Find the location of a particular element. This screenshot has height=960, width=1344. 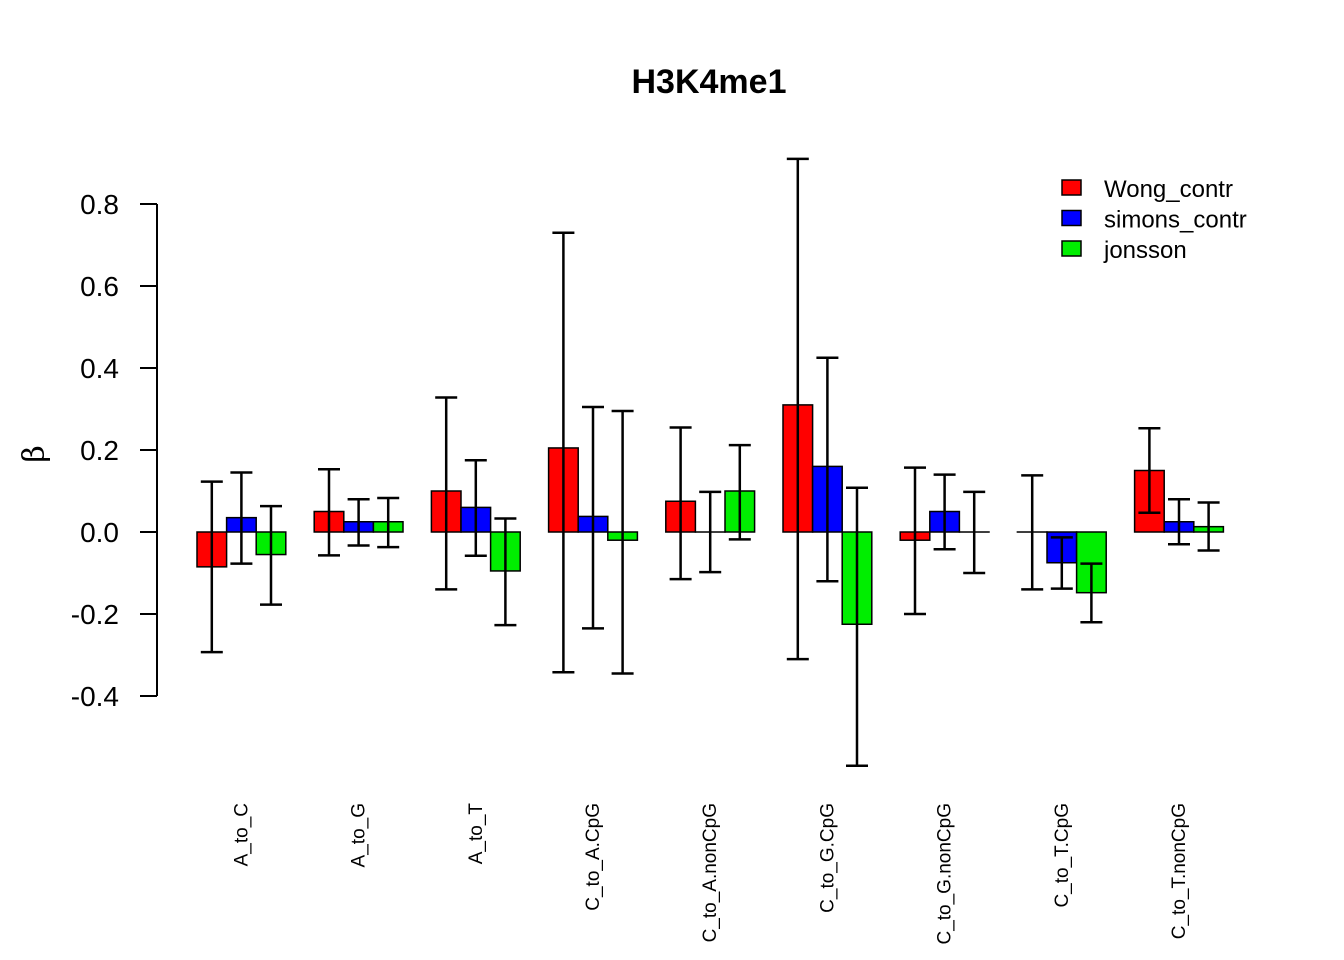

x-tick-label: C_to_A.nonCpG is located at coordinates (710, 872).